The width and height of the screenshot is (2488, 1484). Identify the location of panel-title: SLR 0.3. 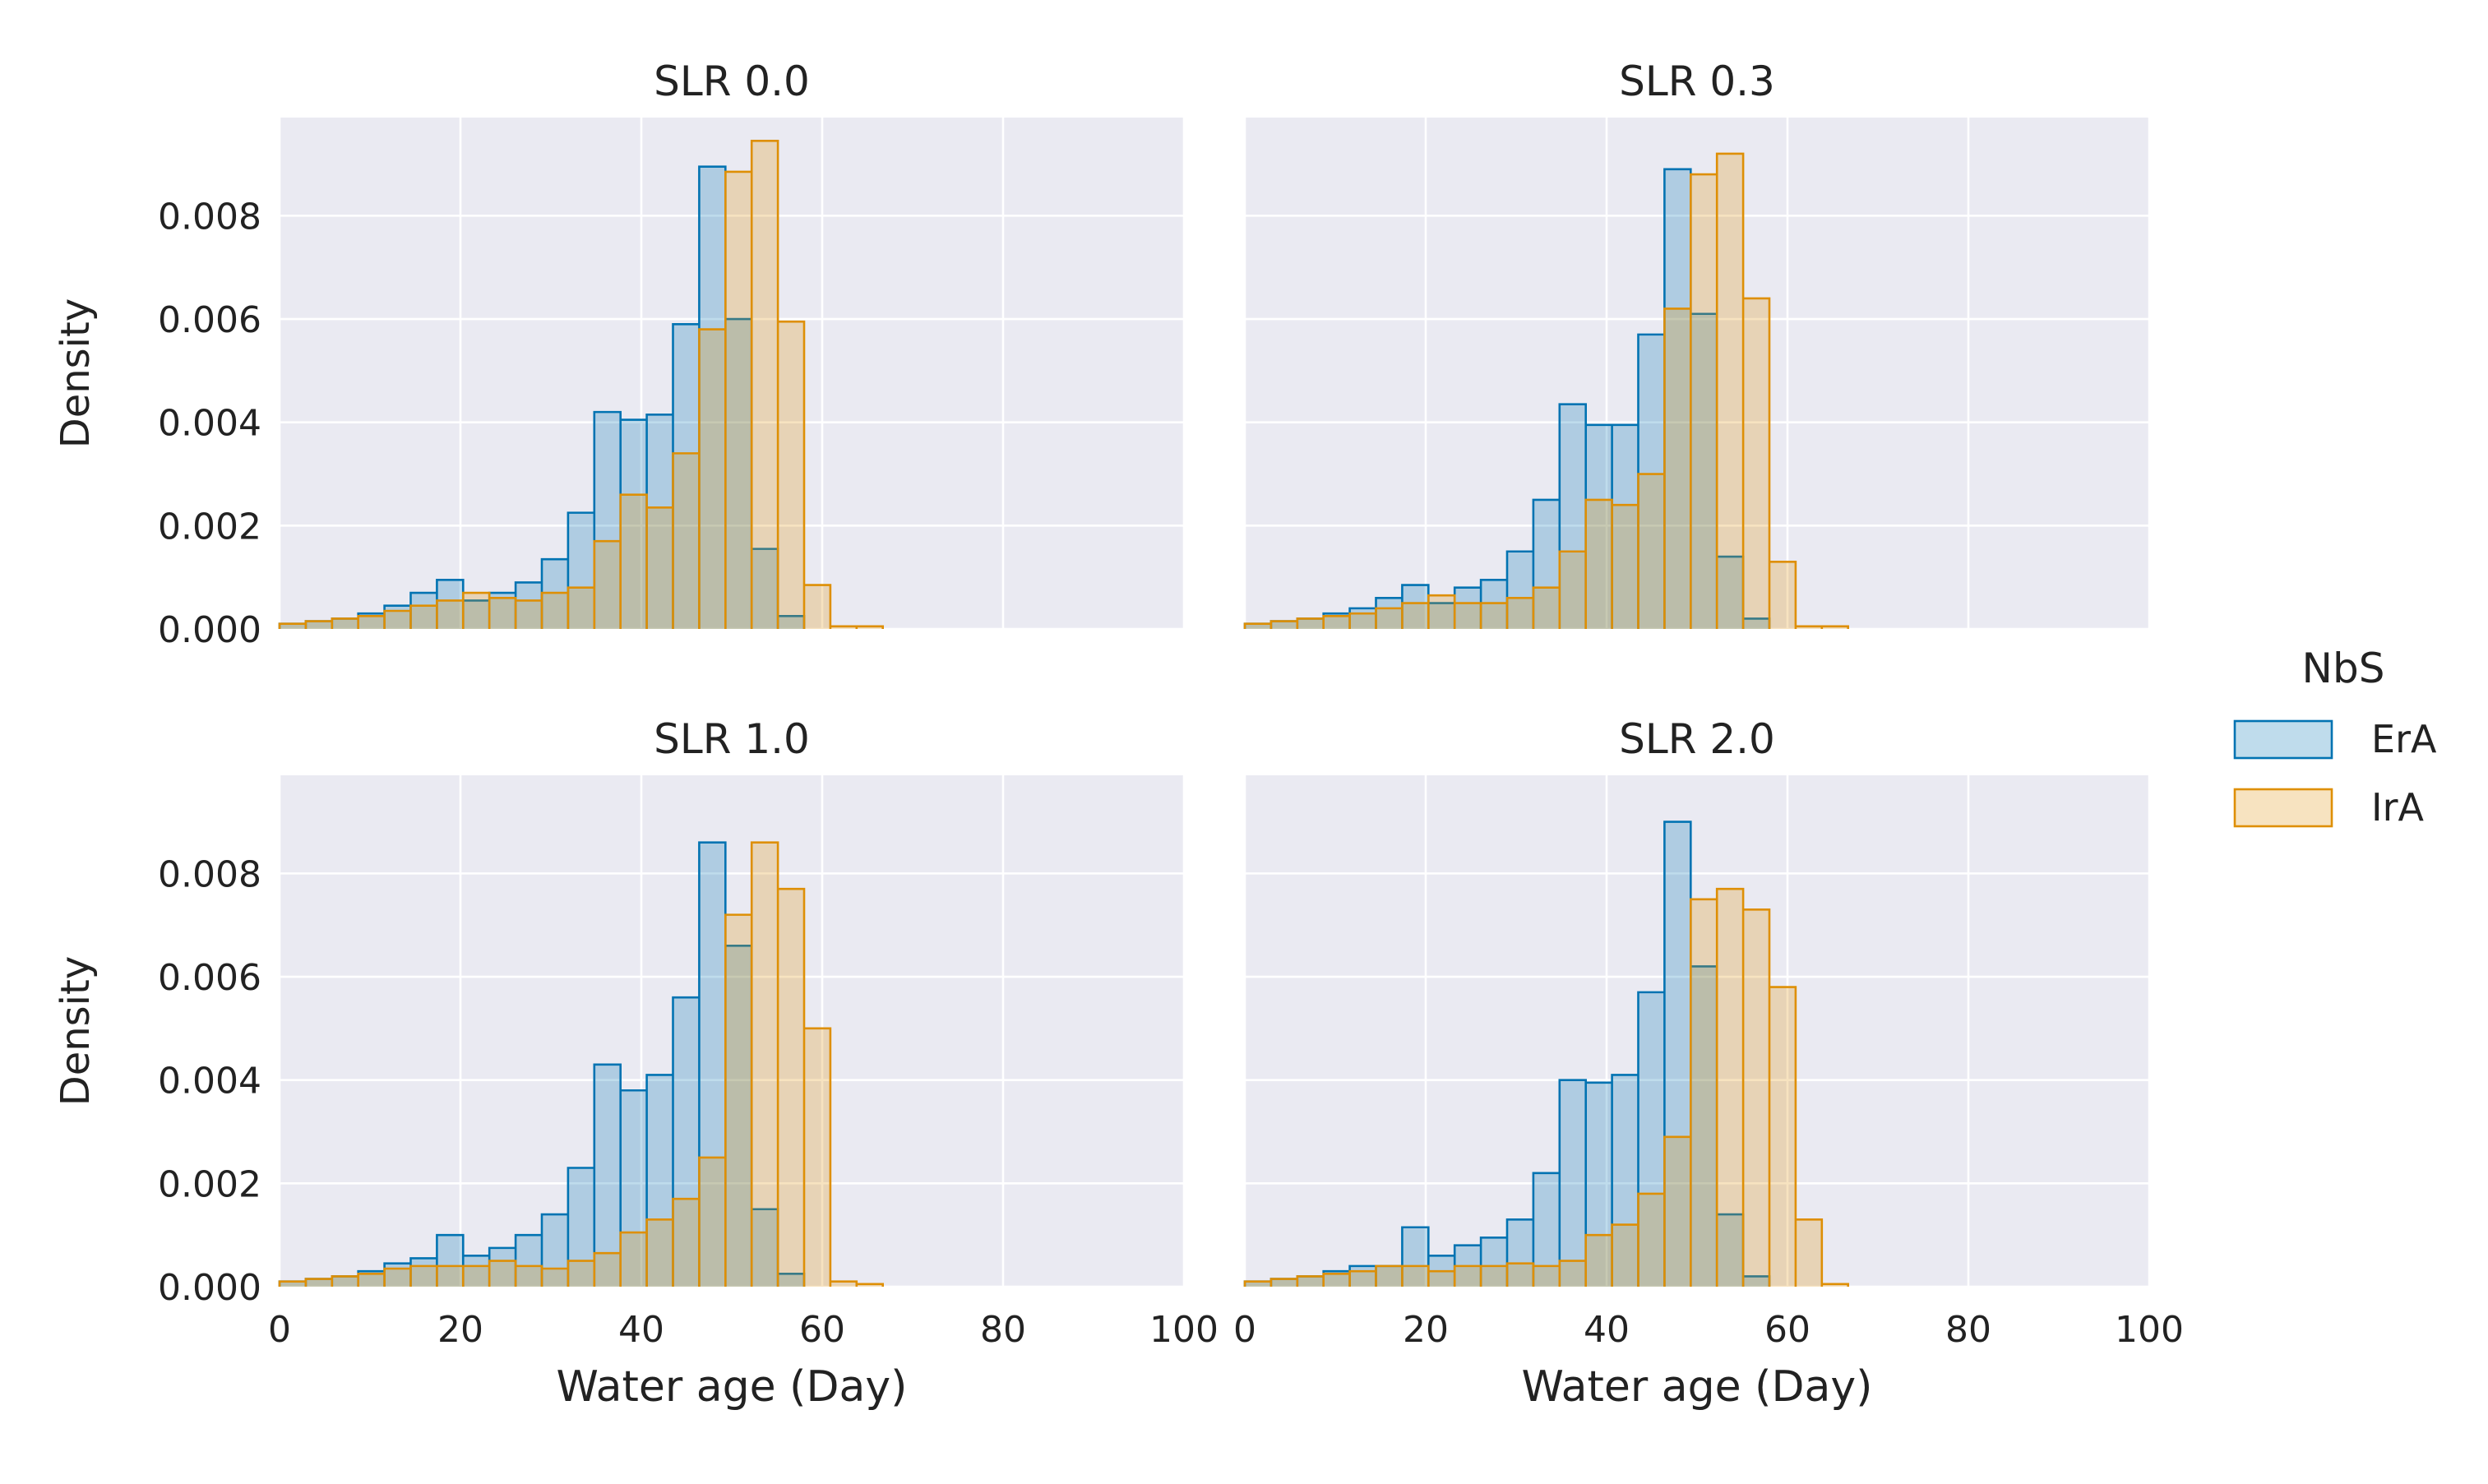
(1697, 81).